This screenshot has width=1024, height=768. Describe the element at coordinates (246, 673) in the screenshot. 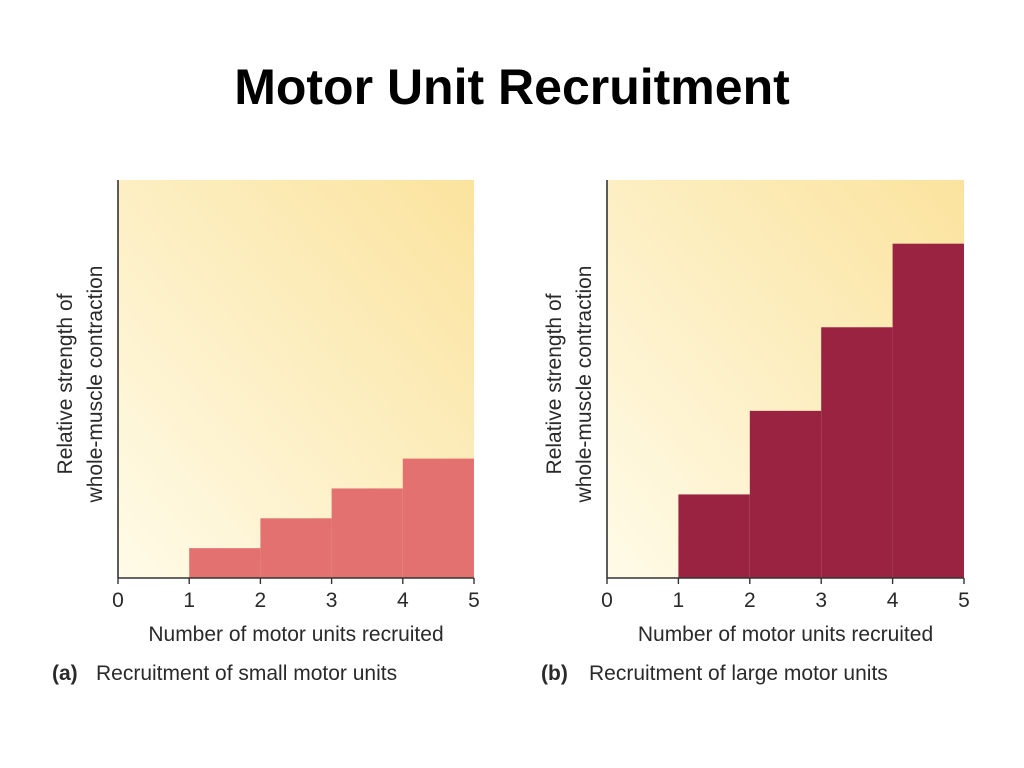

I see `panel-caption-text: Recruitment of small motor units` at that location.